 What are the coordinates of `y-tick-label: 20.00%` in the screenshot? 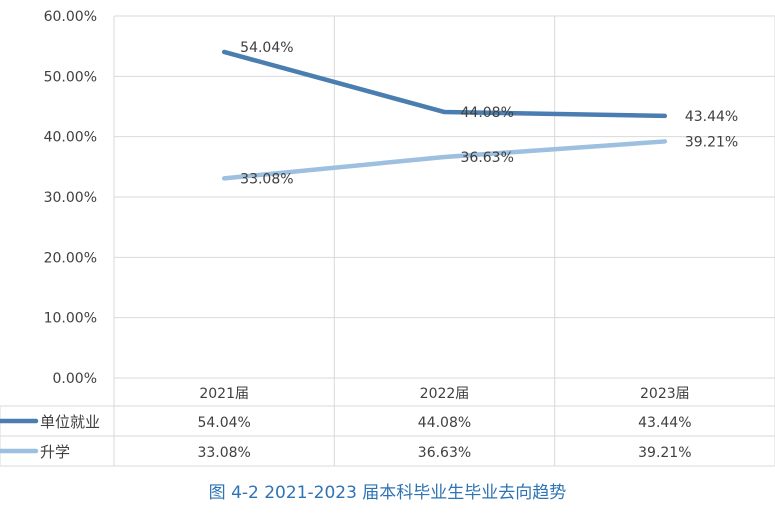 It's located at (70, 258).